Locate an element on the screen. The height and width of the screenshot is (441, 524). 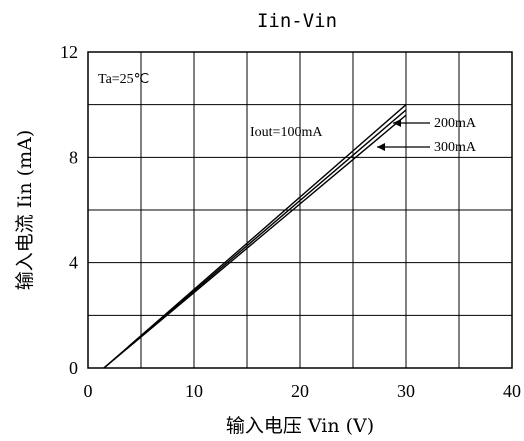
arrow-200ma-head is located at coordinates (397, 123).